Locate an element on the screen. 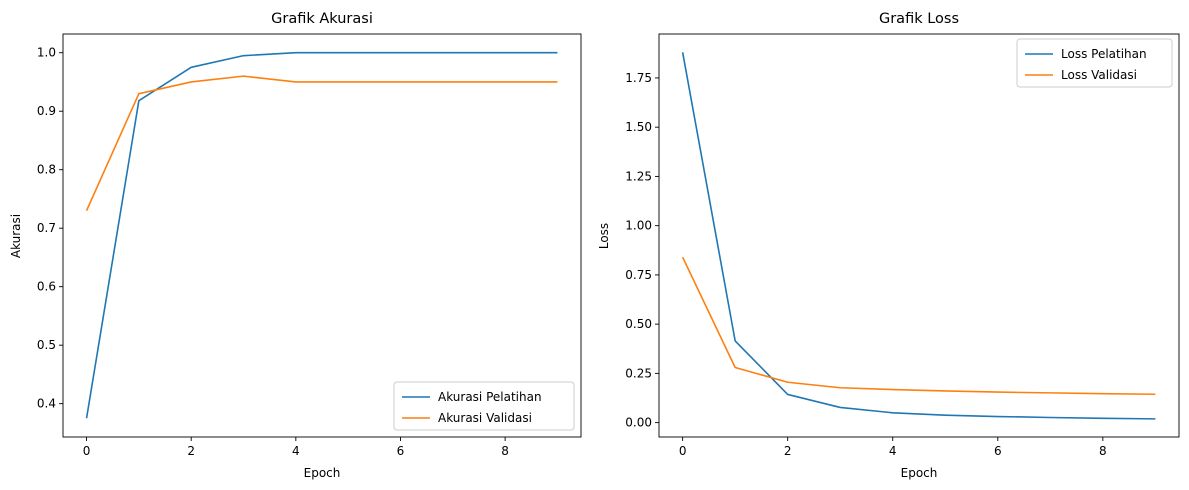 This screenshot has width=1189, height=490. legend-label: Loss Pelatihan is located at coordinates (1104, 54).